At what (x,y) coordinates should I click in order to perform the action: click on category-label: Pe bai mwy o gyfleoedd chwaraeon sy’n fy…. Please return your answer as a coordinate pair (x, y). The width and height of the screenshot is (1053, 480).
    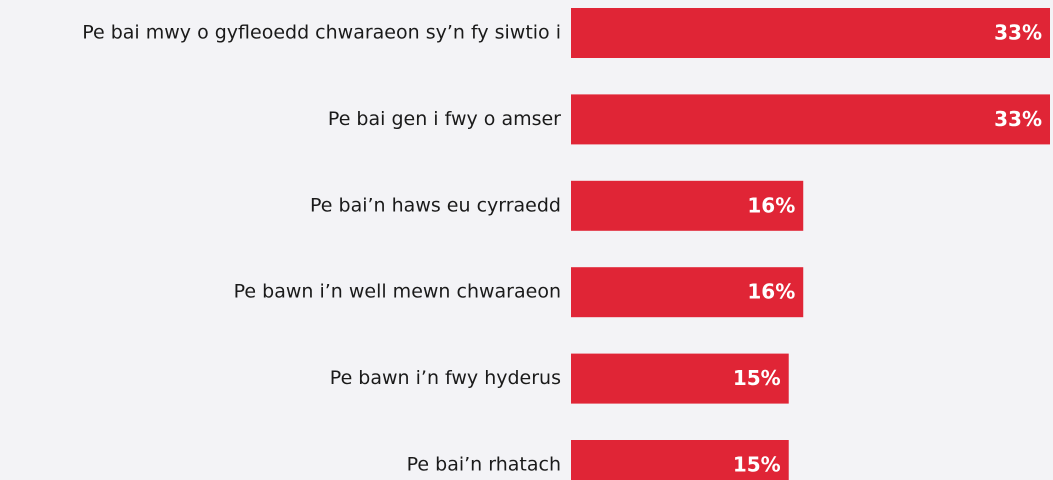
    Looking at the image, I should click on (321, 33).